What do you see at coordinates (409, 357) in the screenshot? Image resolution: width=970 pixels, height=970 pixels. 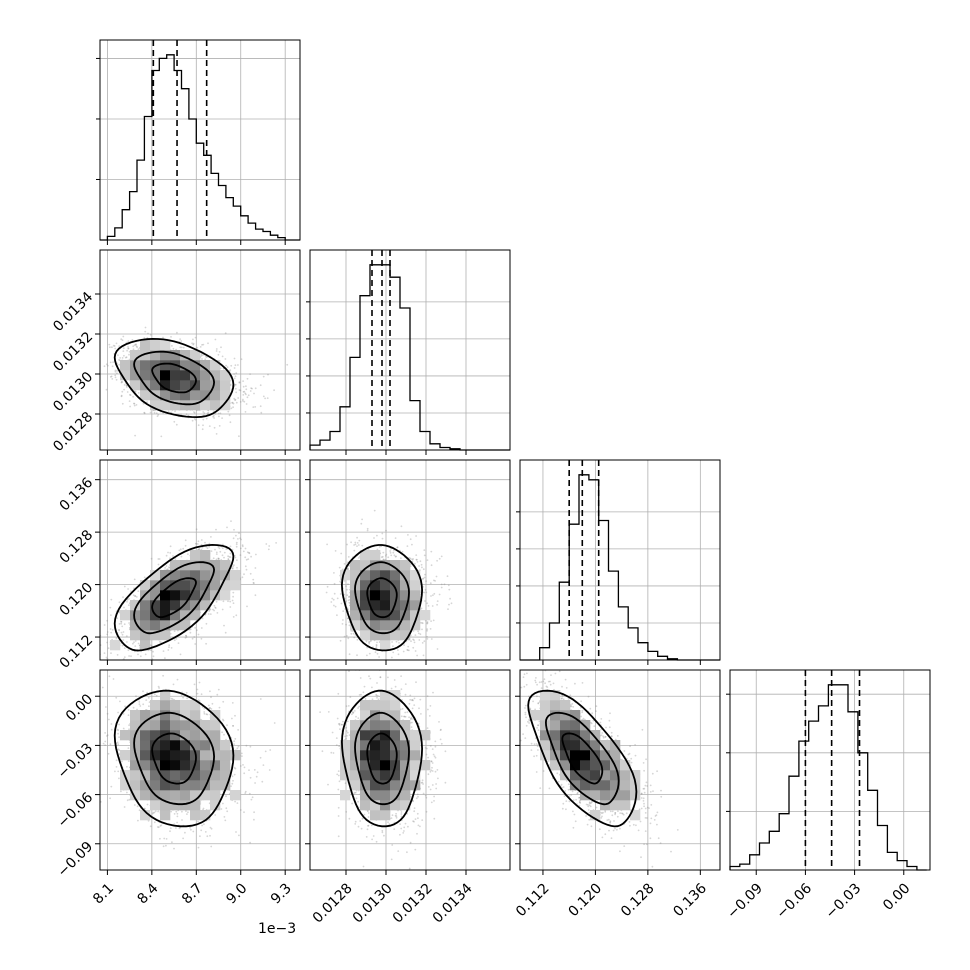 I see `hist-1-steps` at bounding box center [409, 357].